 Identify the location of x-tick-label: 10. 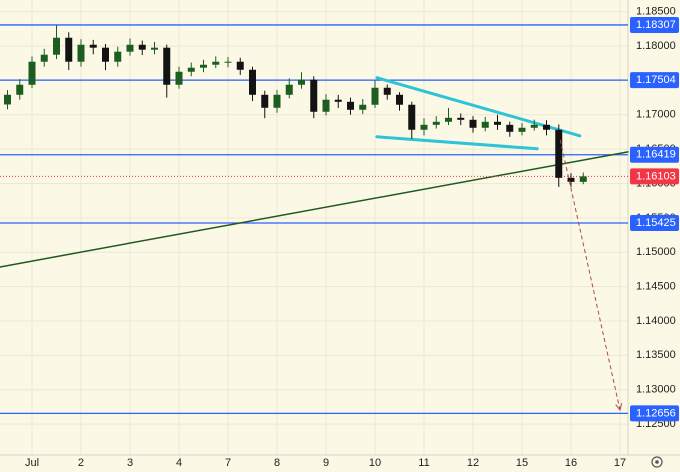
(375, 463).